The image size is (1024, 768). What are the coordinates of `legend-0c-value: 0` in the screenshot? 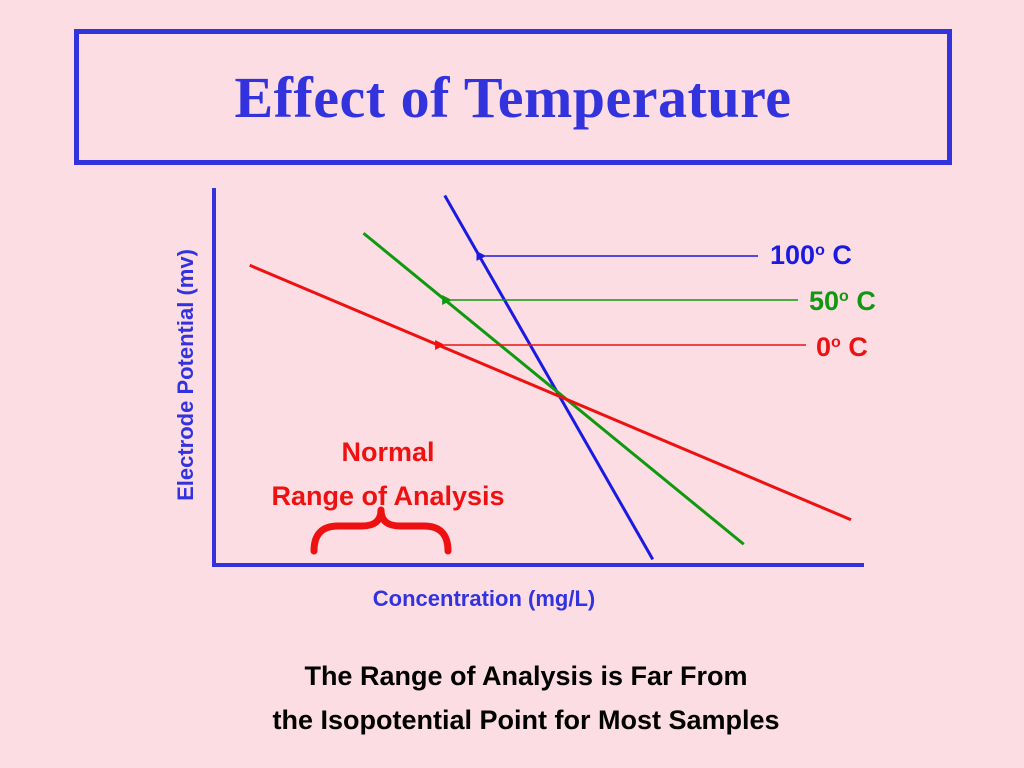 It's located at (824, 347).